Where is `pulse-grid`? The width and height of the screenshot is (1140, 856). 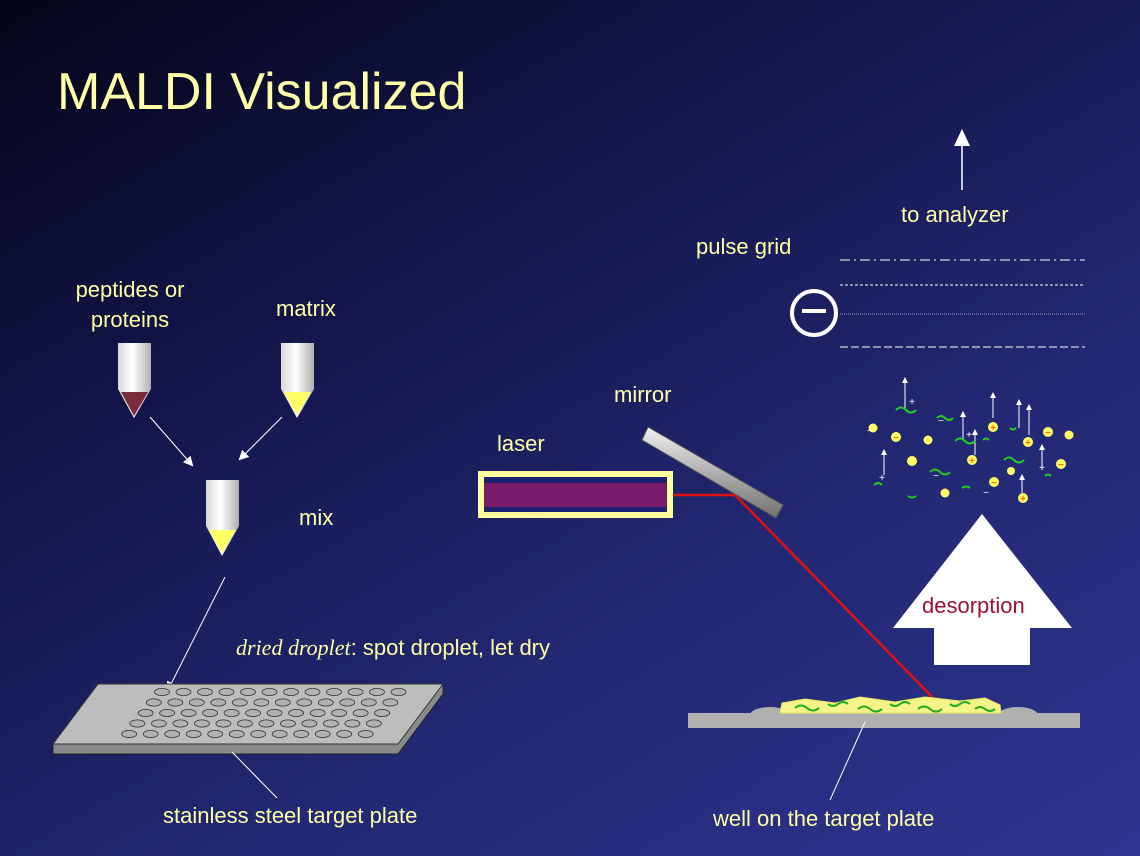 pulse-grid is located at coordinates (962, 303).